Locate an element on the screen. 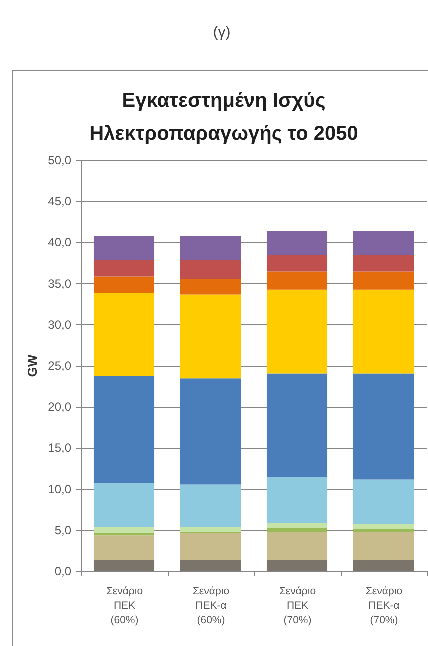 This screenshot has width=428, height=646. y-tick-label: 20,0 is located at coordinates (60, 407).